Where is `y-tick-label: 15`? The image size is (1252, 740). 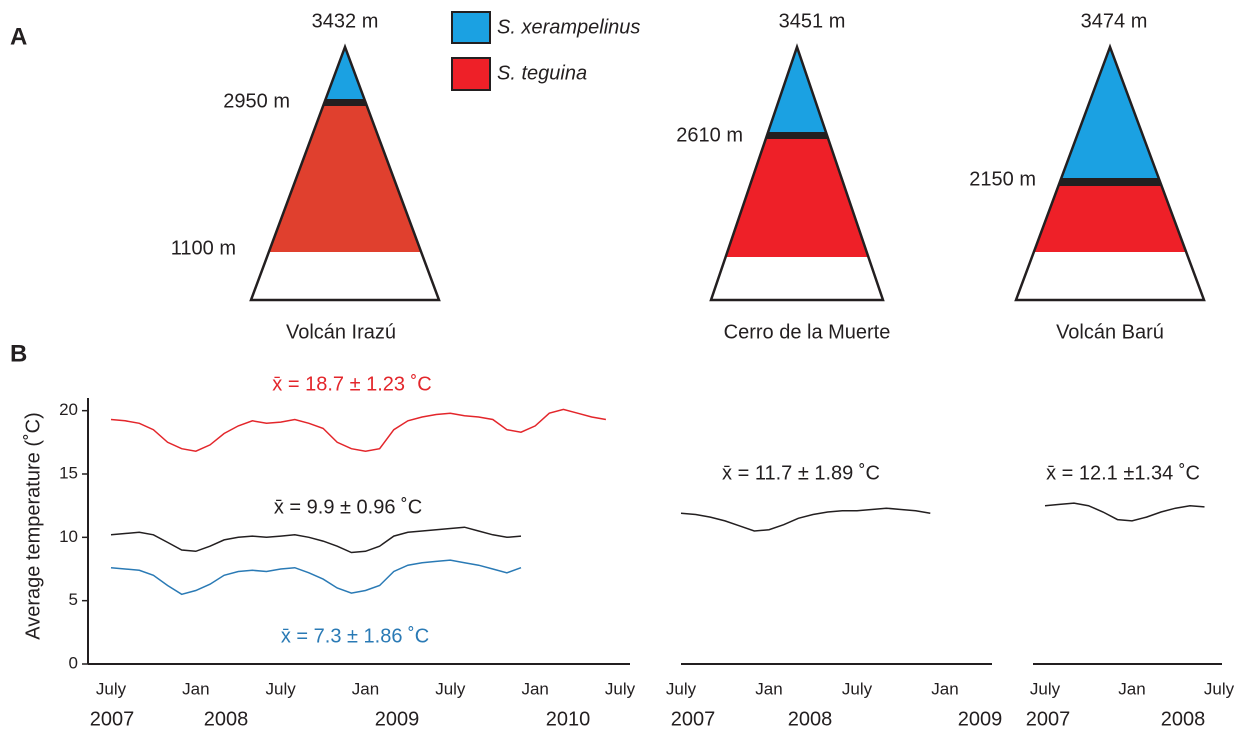 y-tick-label: 15 is located at coordinates (68, 472).